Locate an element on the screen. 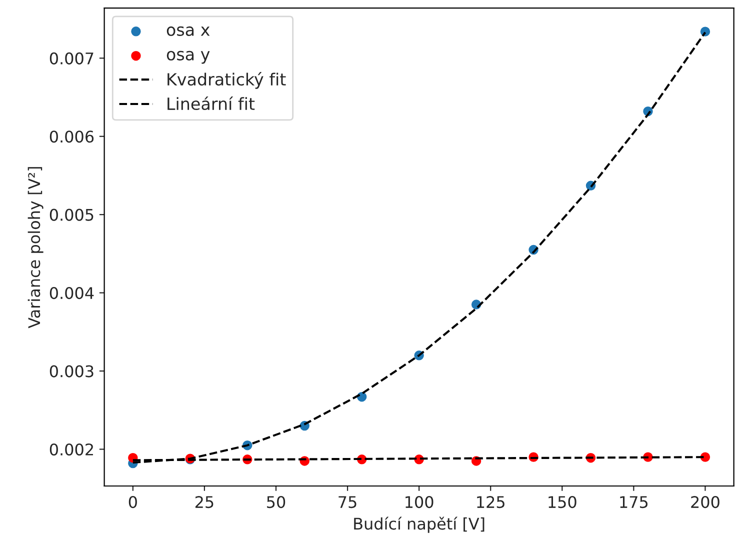 This screenshot has height=540, width=745. x-tick-label: 50 is located at coordinates (276, 502).